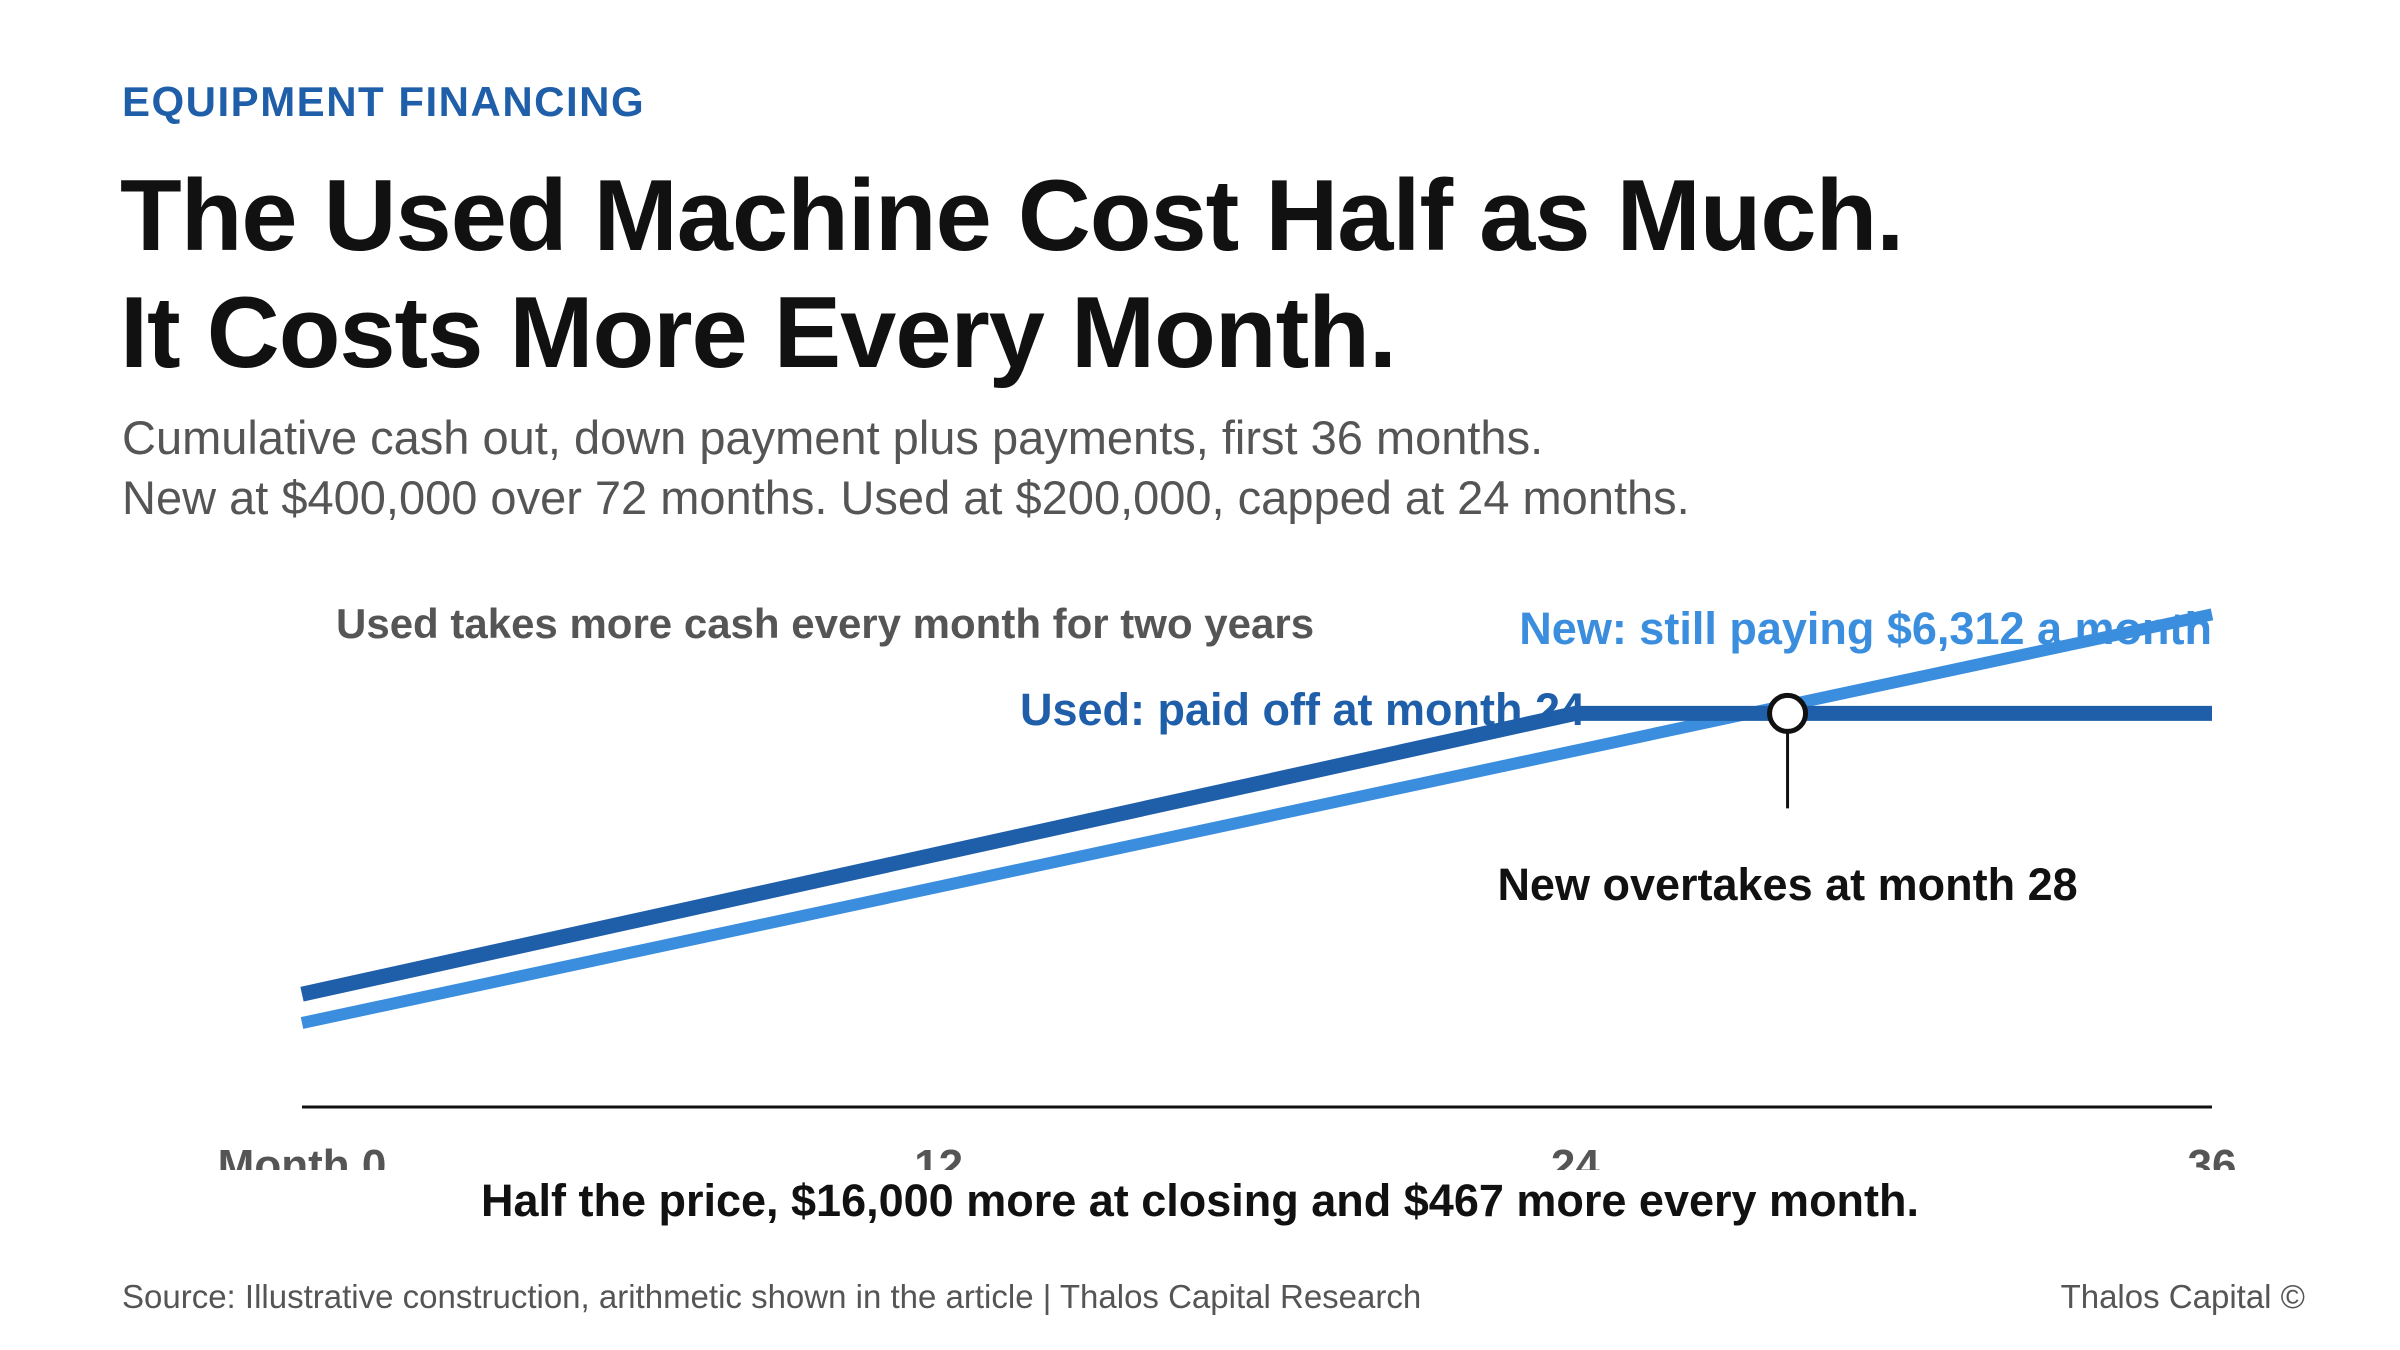 This screenshot has width=2400, height=1350. What do you see at coordinates (384, 101) in the screenshot?
I see `kicker: EQUIPMENT FINANCING` at bounding box center [384, 101].